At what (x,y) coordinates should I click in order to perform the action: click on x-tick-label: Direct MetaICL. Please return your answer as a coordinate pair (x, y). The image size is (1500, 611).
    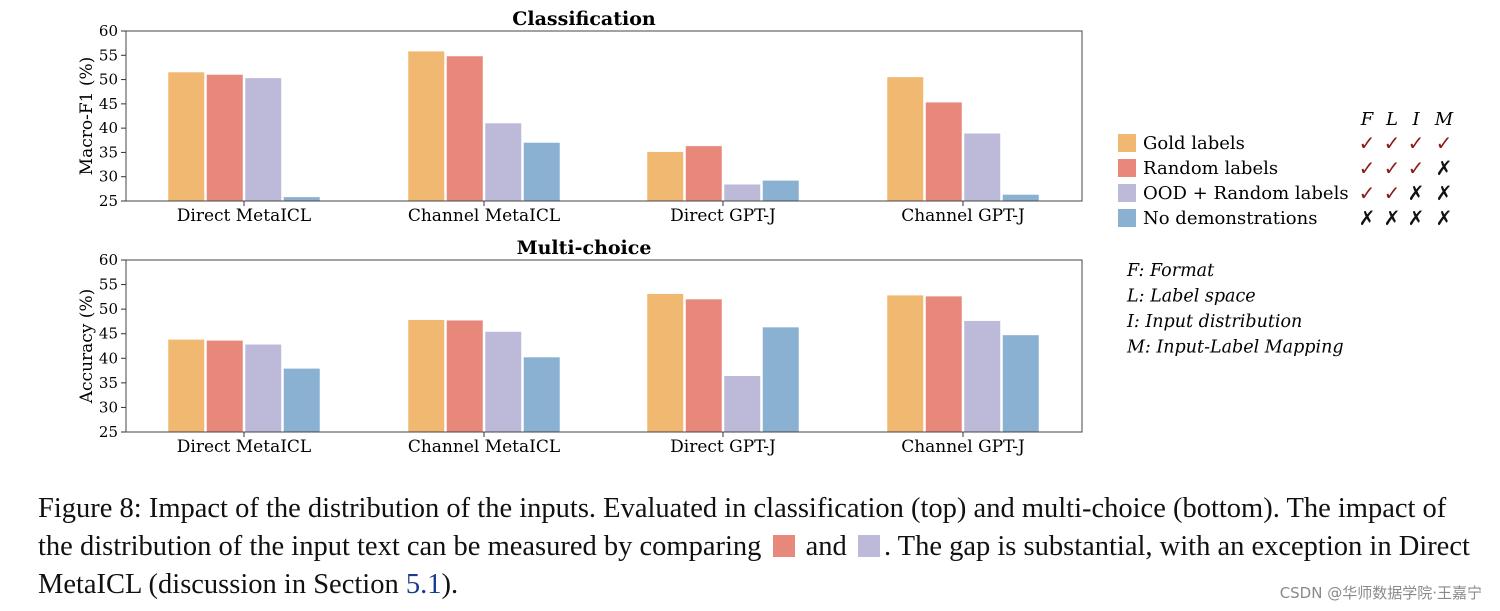
    Looking at the image, I should click on (244, 216).